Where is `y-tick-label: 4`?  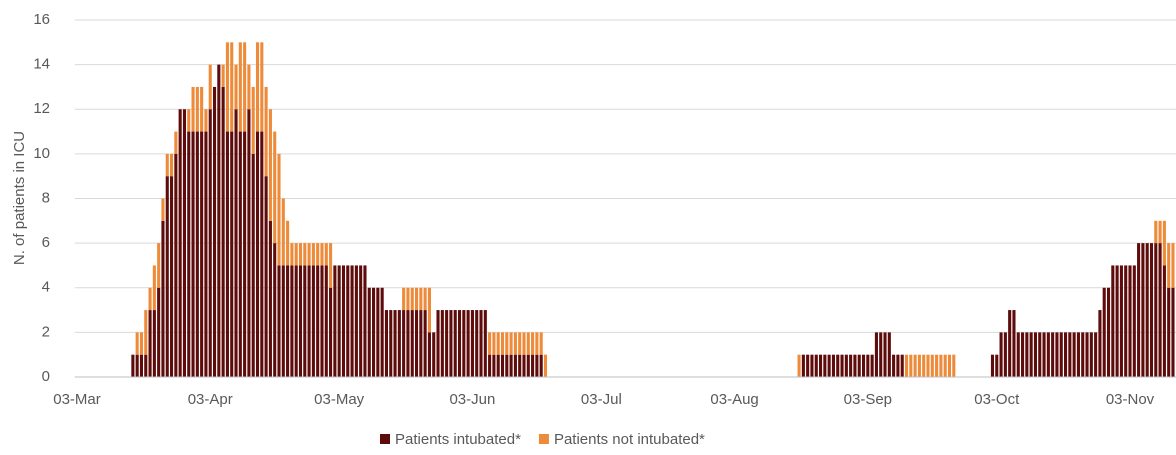
y-tick-label: 4 is located at coordinates (46, 287).